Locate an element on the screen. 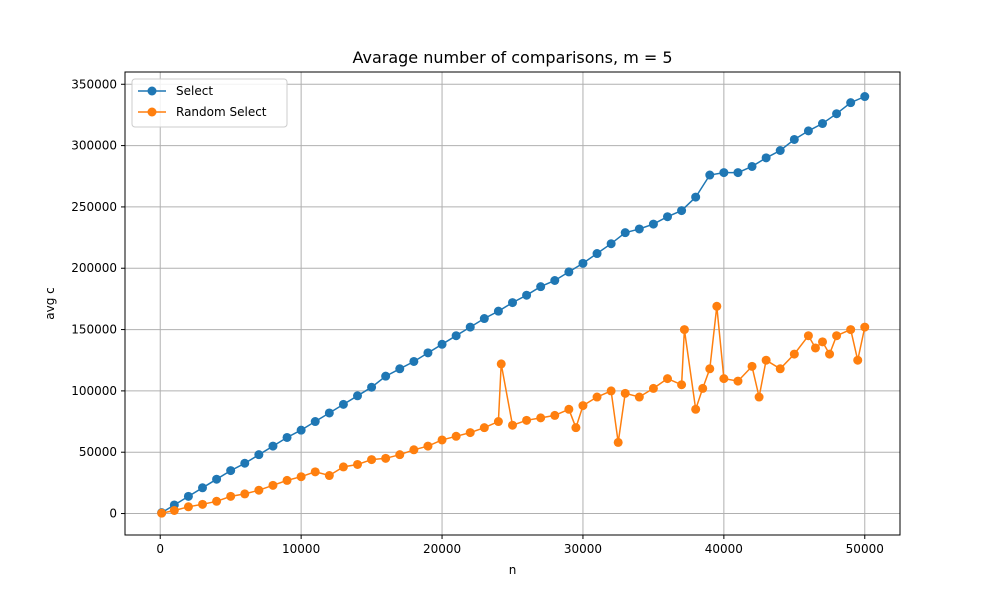 The width and height of the screenshot is (1000, 600). x-tick-label: 30000 is located at coordinates (583, 549).